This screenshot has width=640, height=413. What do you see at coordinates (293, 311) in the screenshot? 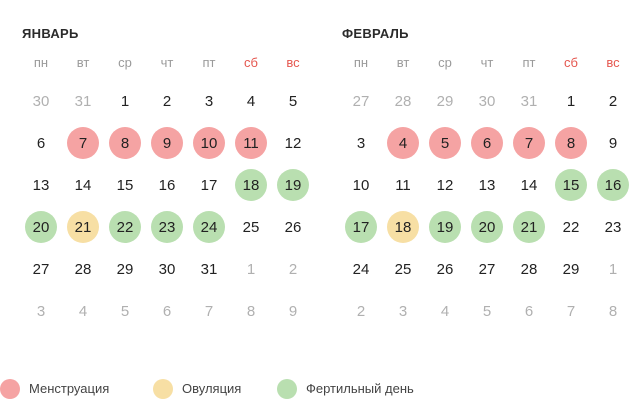
I see `day-cell-outside-month: 9` at bounding box center [293, 311].